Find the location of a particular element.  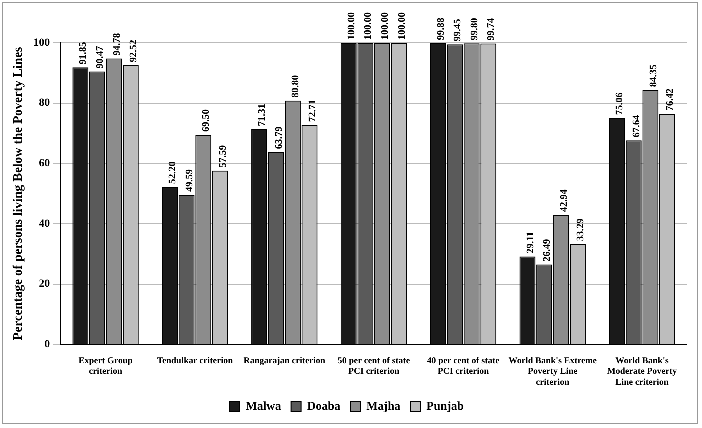

data-label: 99.74 is located at coordinates (492, 29).